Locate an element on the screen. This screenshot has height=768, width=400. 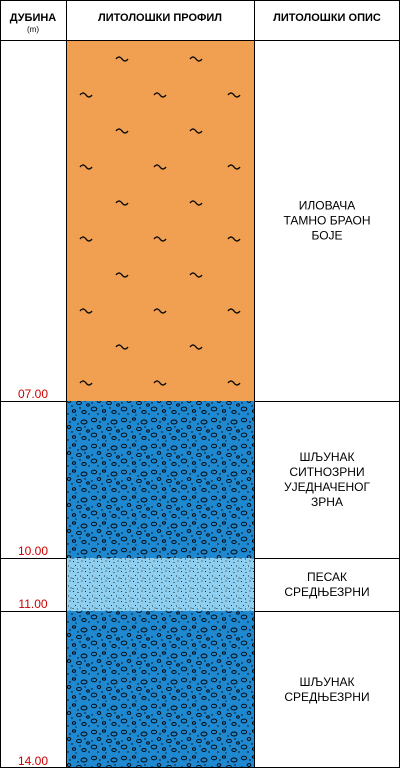
depth-unit-label: (m) is located at coordinates (33, 29).